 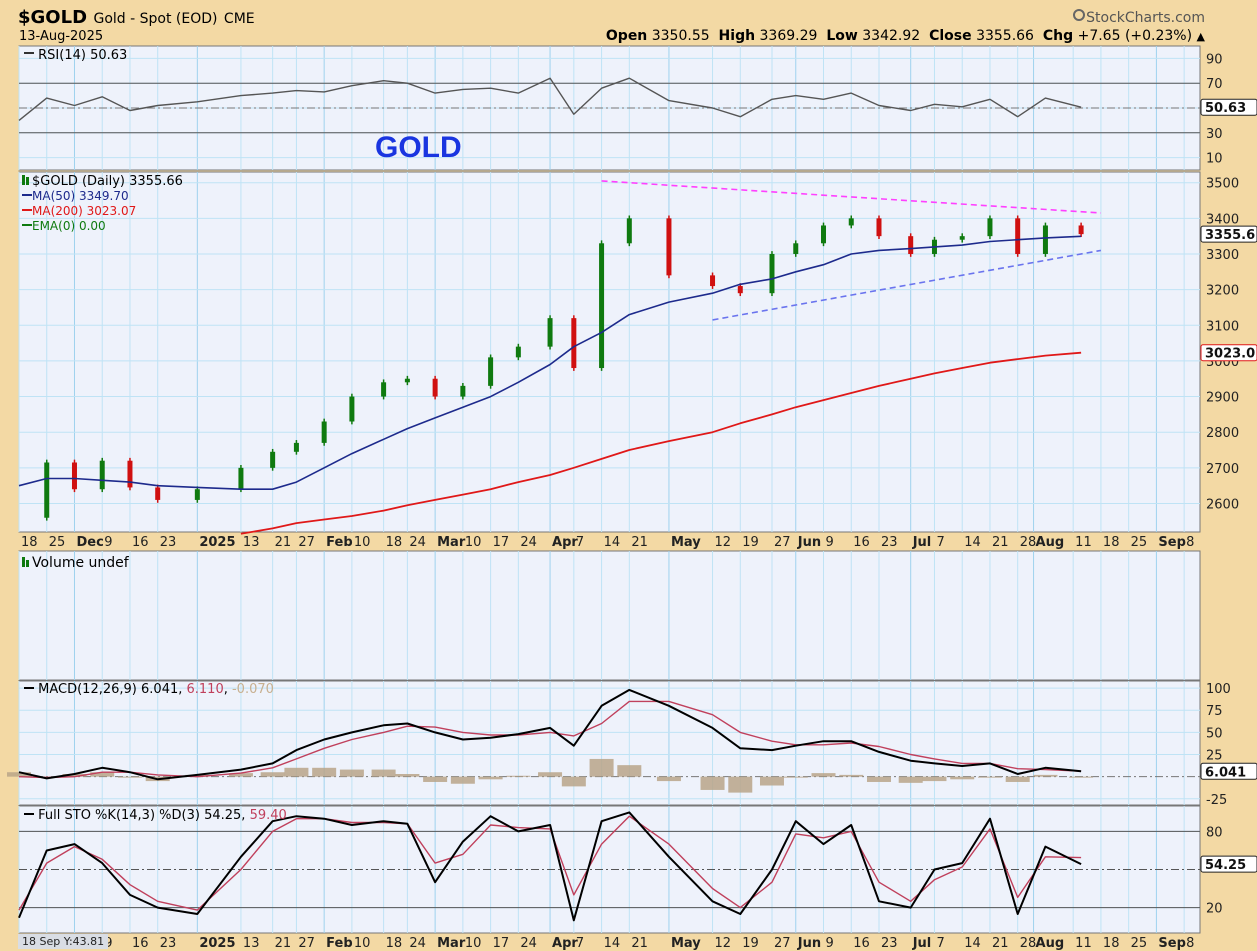 I want to click on chart-date: 13-Aug-2025, so click(x=61, y=36).